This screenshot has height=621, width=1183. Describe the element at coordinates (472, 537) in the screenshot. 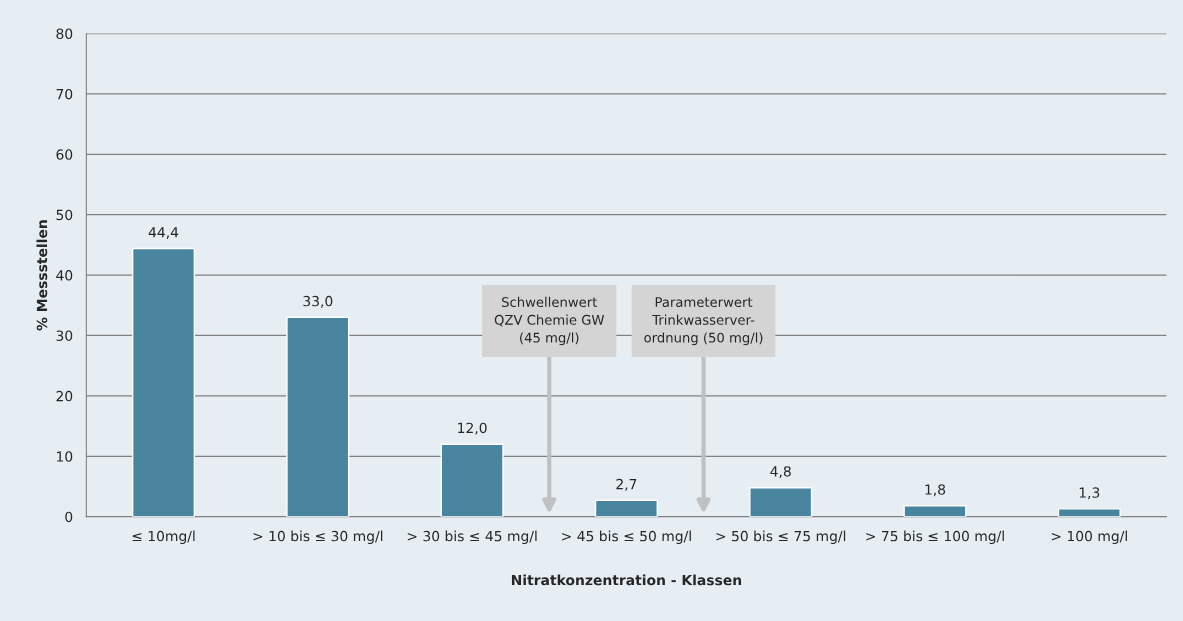

I see `x-tick-label: > 30 bis ≤ 45 mg/l` at that location.